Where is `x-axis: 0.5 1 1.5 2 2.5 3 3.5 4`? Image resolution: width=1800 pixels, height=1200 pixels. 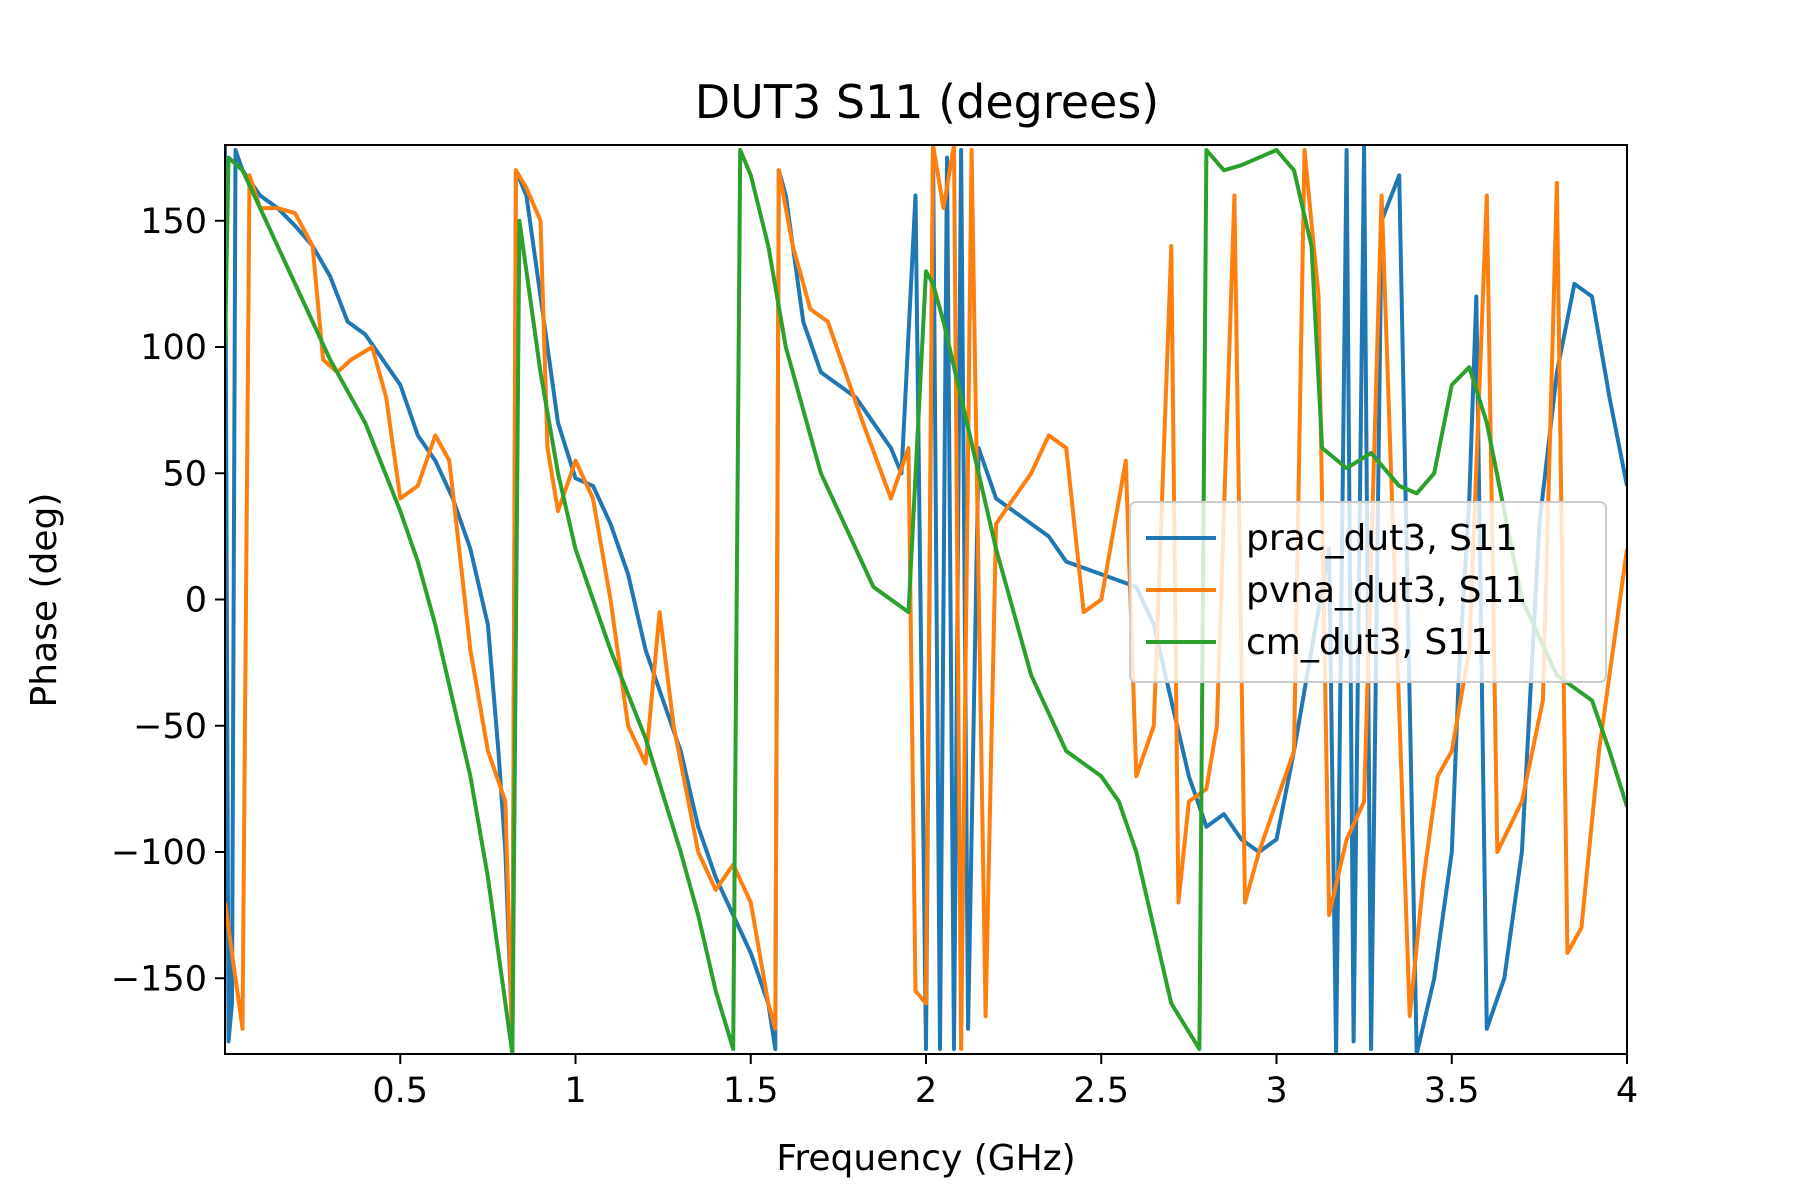 x-axis: 0.5 1 1.5 2 2.5 3 3.5 4 is located at coordinates (1005, 1082).